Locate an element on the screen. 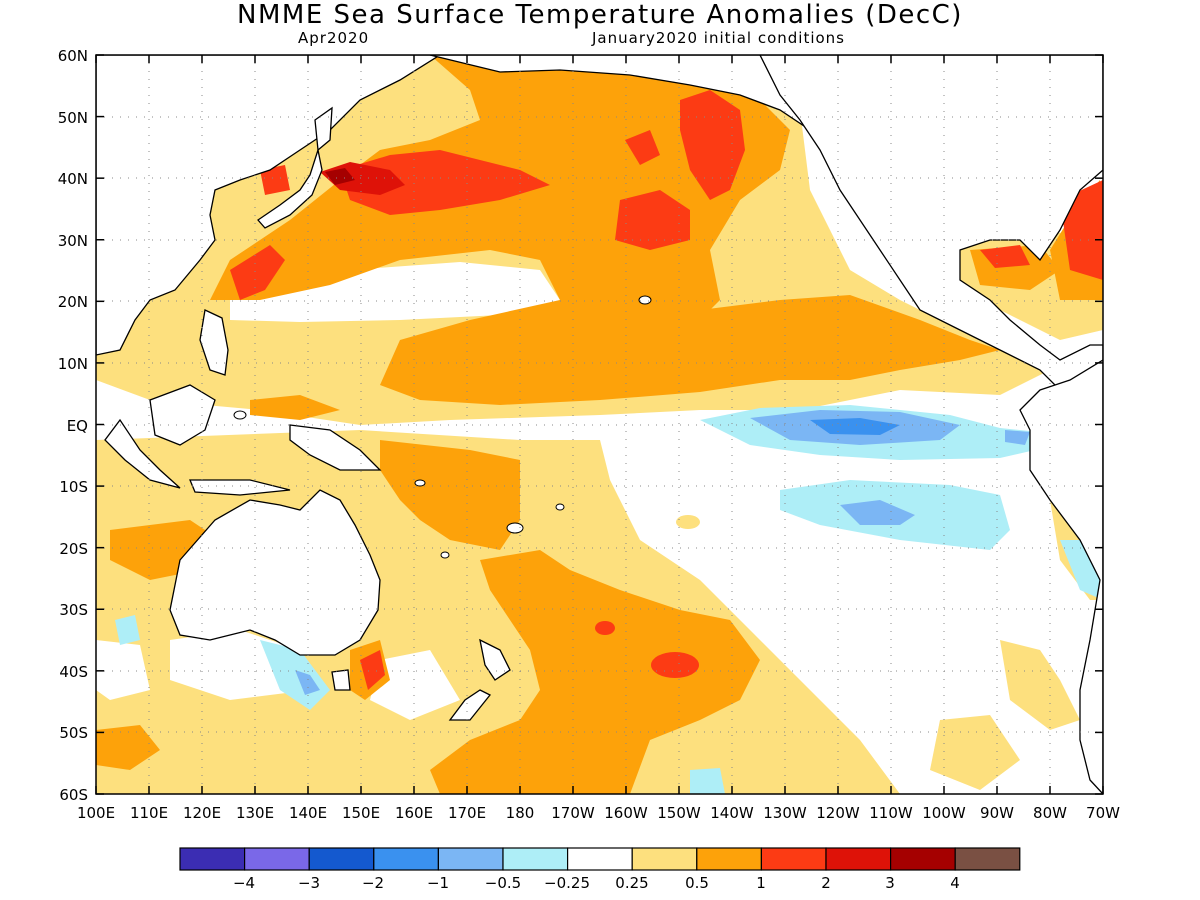 Image resolution: width=1200 pixels, height=900 pixels. legend-label: −2 is located at coordinates (373, 883).